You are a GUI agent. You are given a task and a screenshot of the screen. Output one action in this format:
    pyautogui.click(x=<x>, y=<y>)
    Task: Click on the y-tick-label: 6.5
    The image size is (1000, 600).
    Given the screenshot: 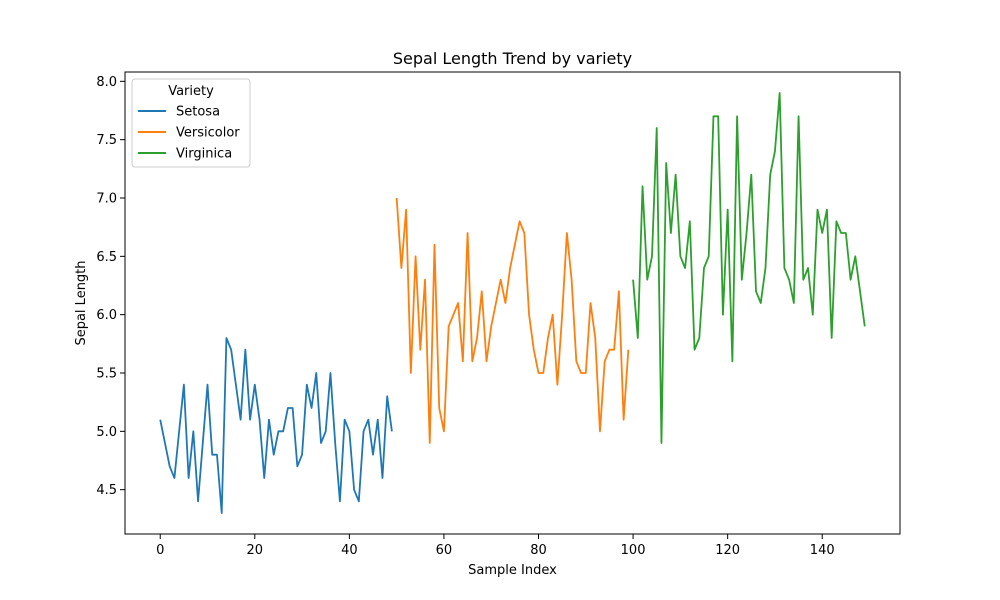 What is the action you would take?
    pyautogui.click(x=106, y=257)
    